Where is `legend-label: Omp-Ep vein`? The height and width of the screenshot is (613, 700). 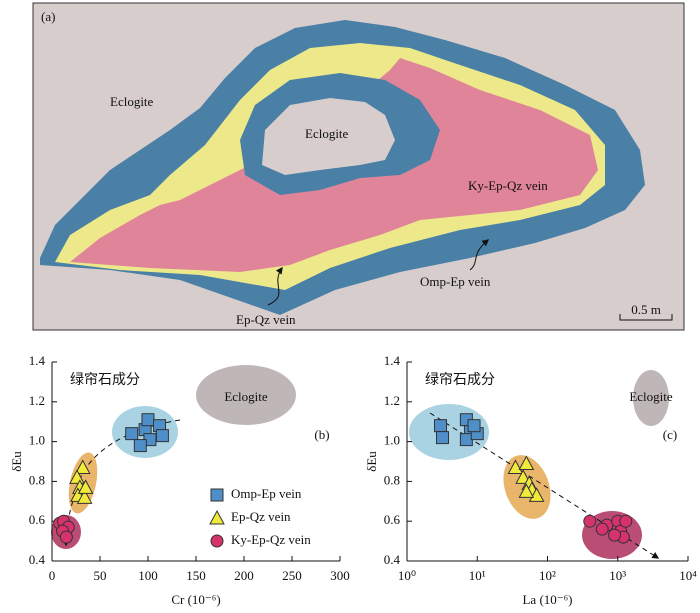
legend-label: Omp-Ep vein is located at coordinates (266, 493).